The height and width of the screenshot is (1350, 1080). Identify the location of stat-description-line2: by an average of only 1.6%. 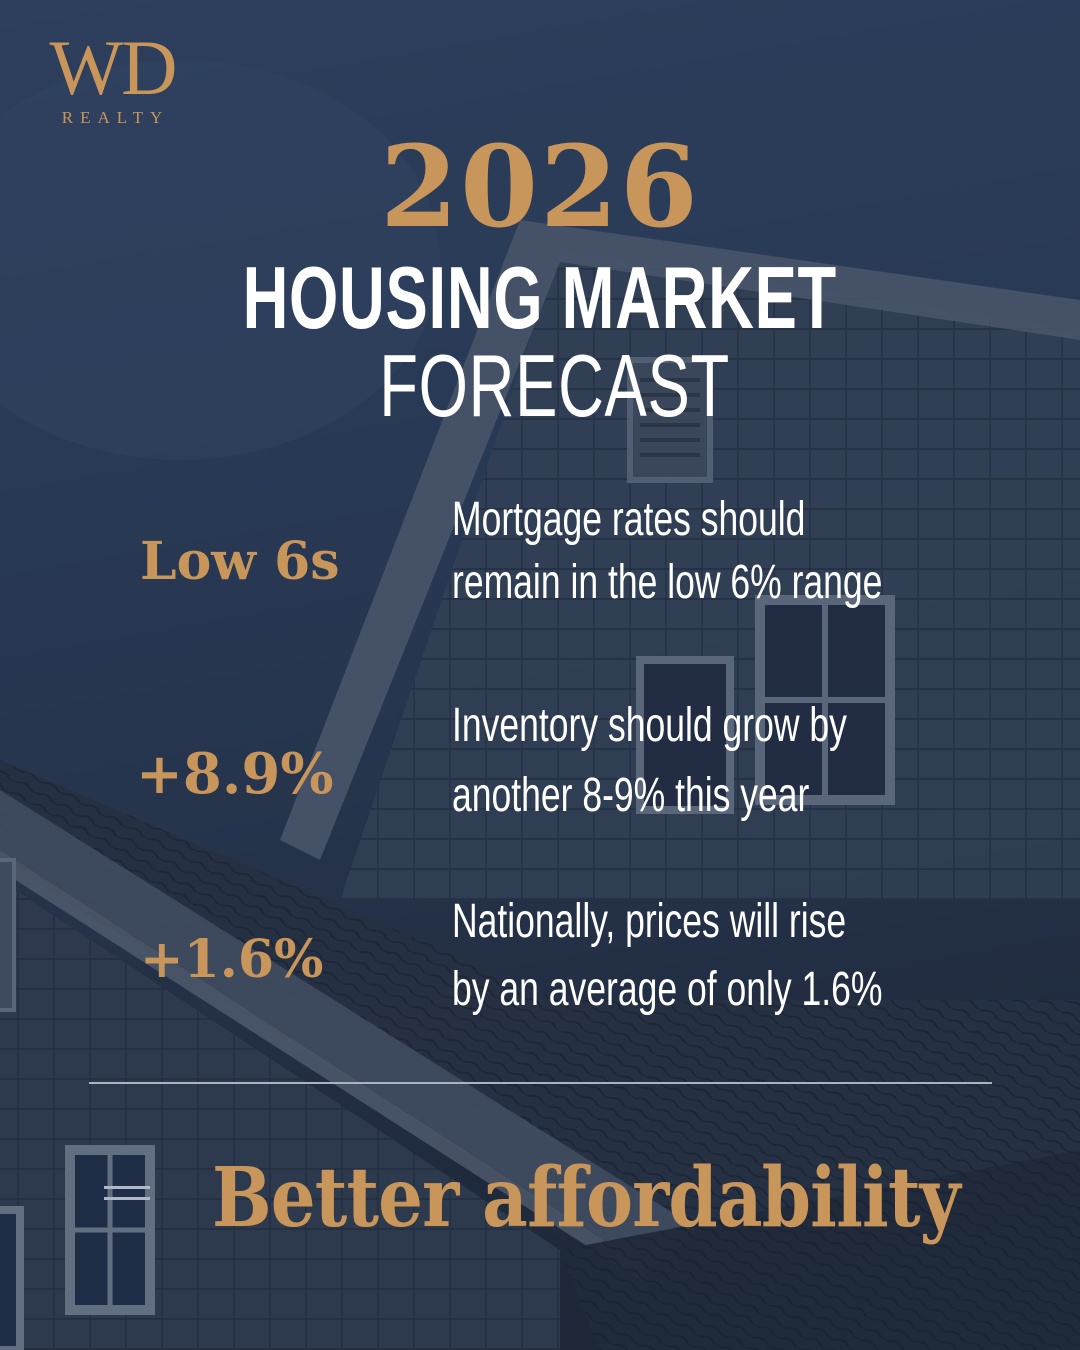
(667, 989).